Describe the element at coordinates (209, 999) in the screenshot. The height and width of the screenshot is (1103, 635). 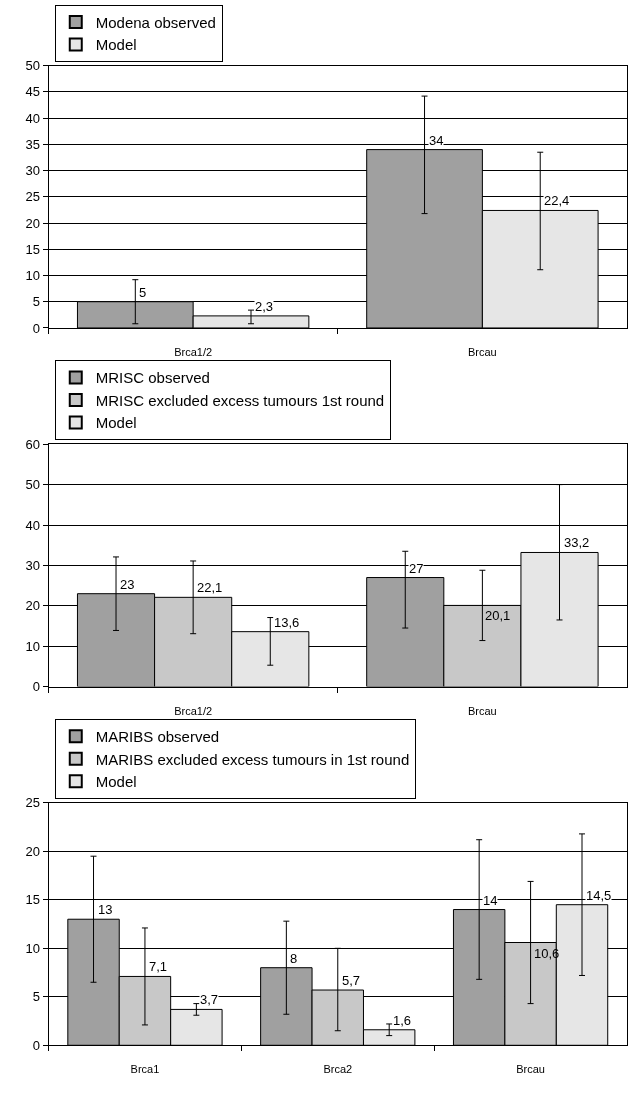
I see `data-label: 3,7` at that location.